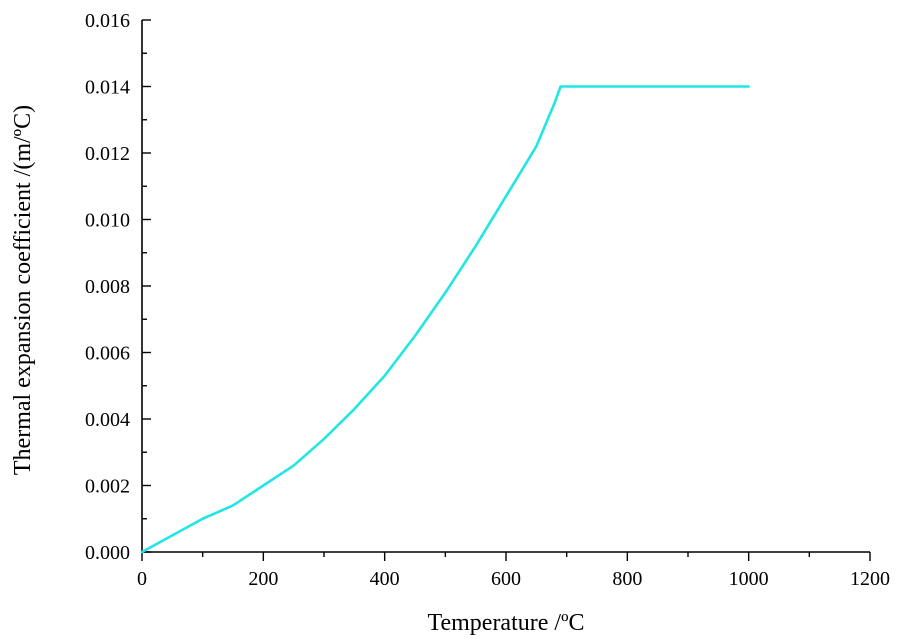  What do you see at coordinates (506, 579) in the screenshot?
I see `x-tick-label: 600` at bounding box center [506, 579].